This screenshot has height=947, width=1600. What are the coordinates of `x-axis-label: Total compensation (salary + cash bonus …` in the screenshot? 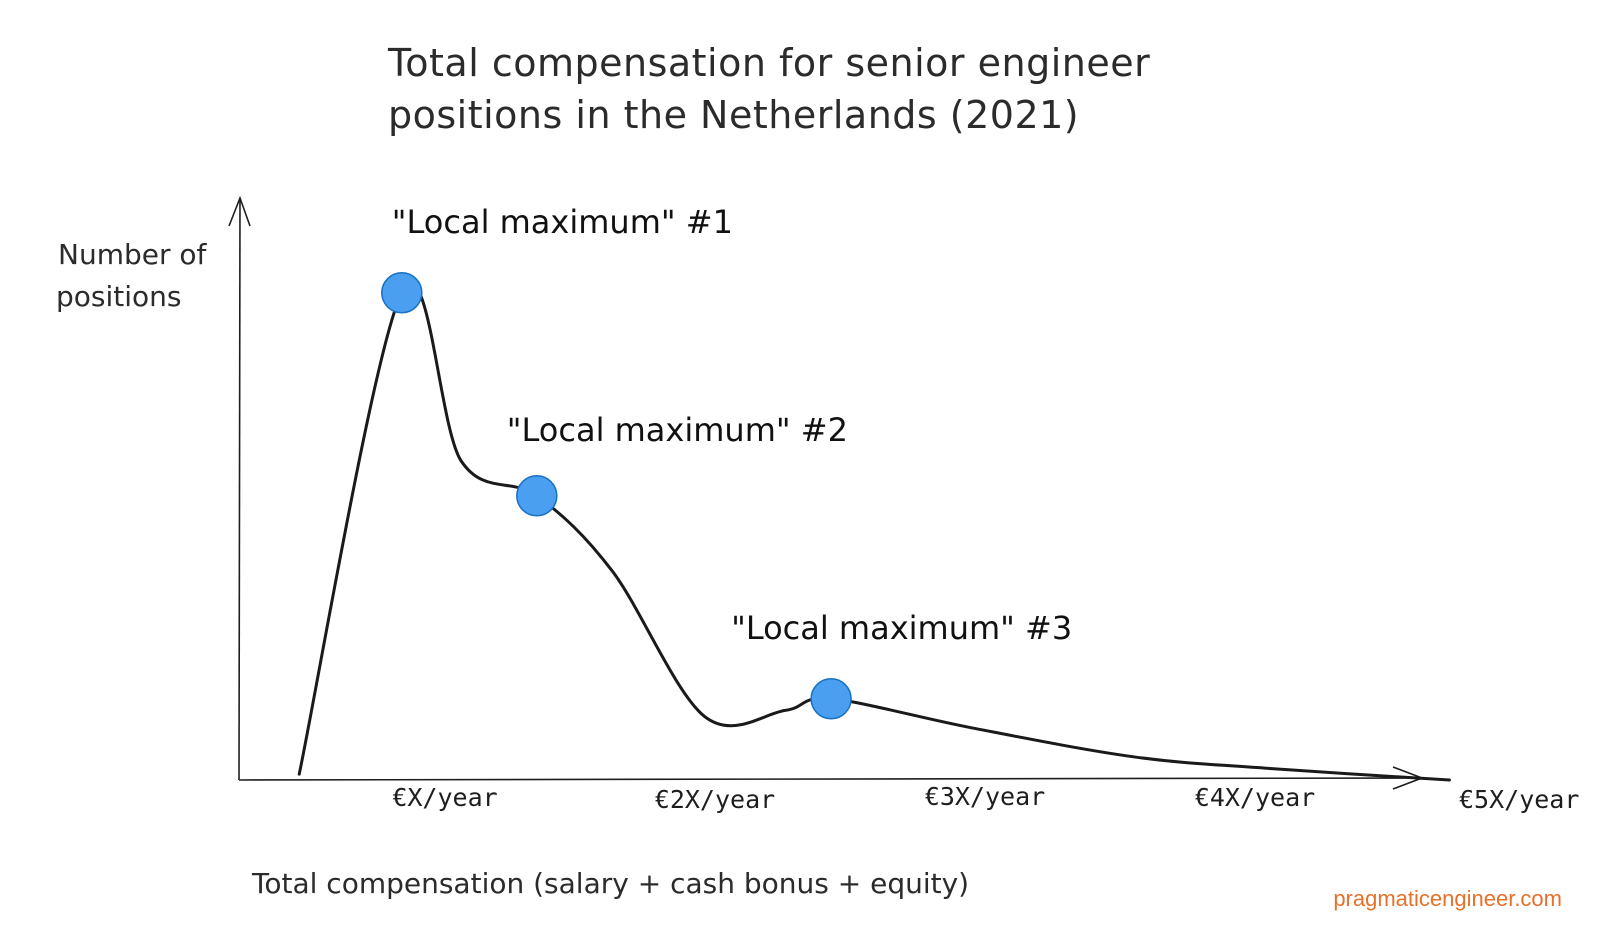 It's located at (610, 883).